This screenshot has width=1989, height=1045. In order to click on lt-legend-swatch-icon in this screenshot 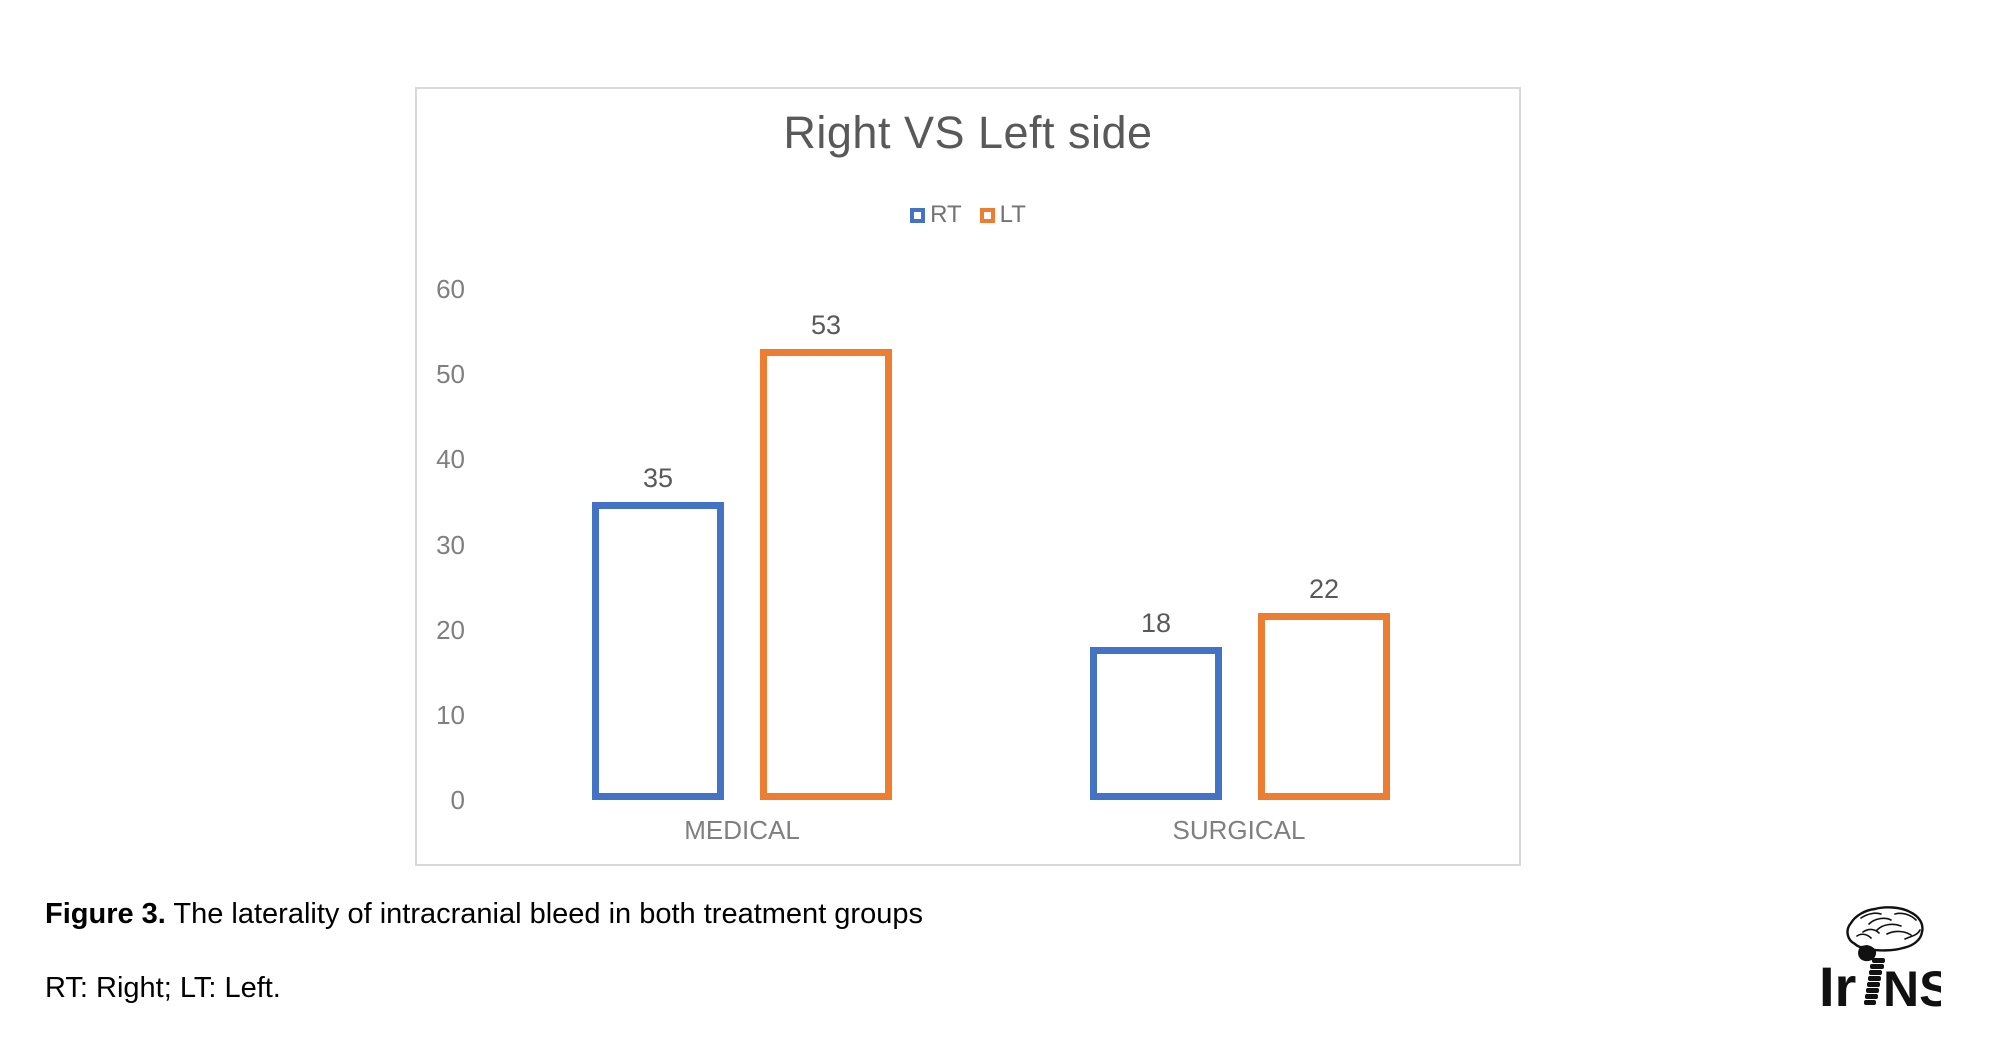, I will do `click(987, 215)`.